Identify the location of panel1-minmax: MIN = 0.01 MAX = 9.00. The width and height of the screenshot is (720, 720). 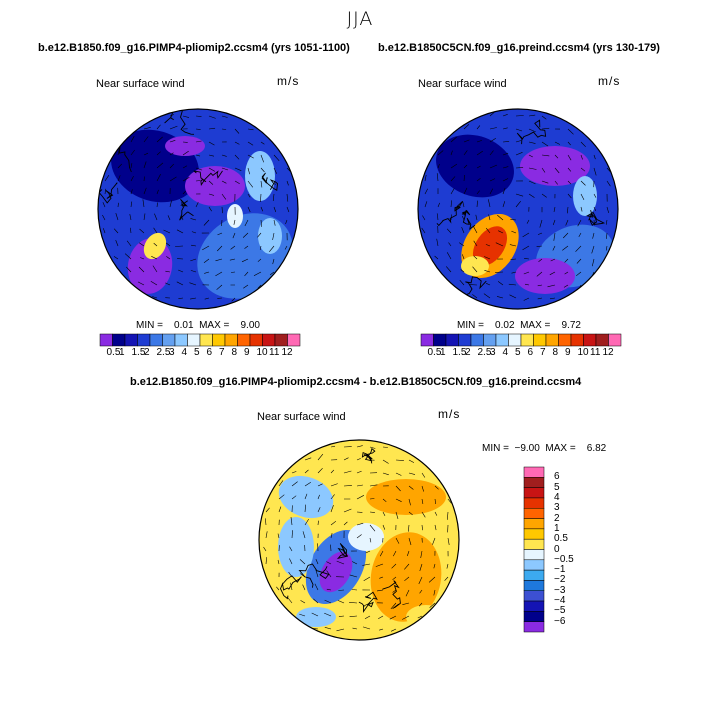
(198, 325).